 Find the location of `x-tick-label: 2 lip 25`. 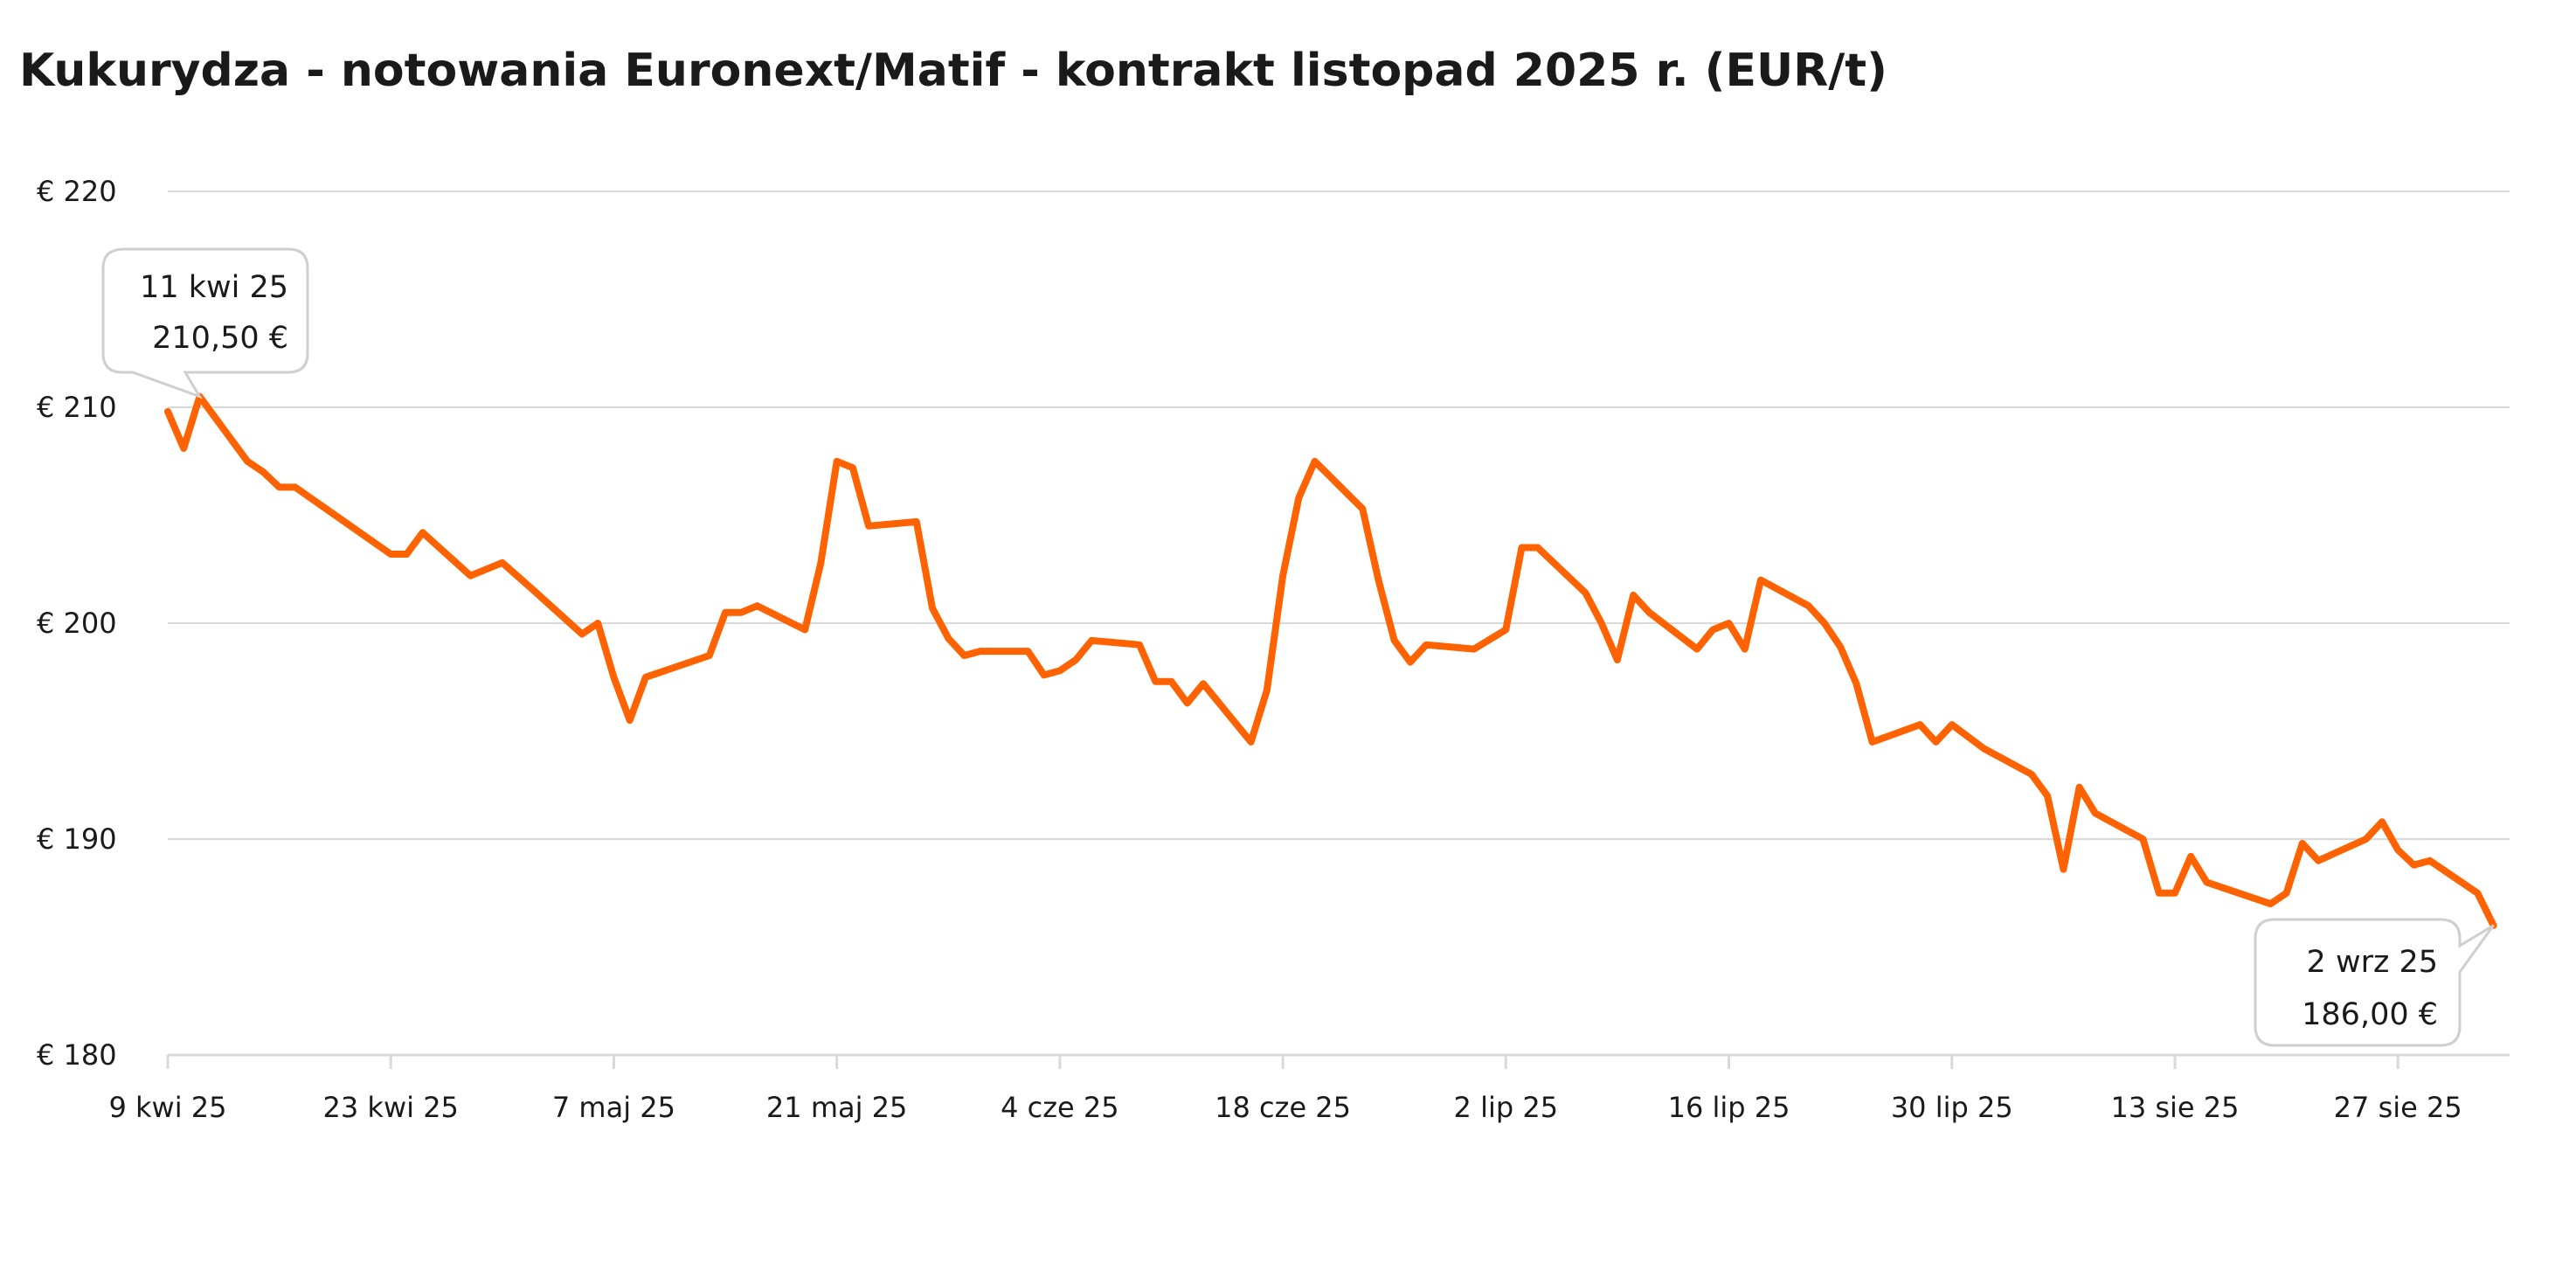

x-tick-label: 2 lip 25 is located at coordinates (1506, 1107).